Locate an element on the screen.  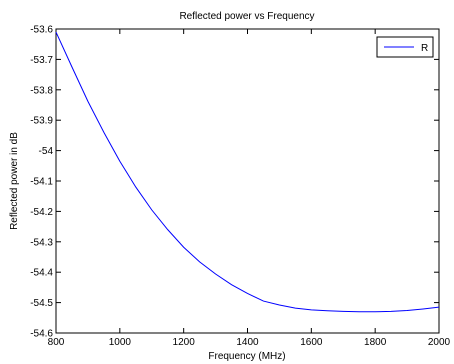
x-tick-label: 1000 is located at coordinates (120, 342).